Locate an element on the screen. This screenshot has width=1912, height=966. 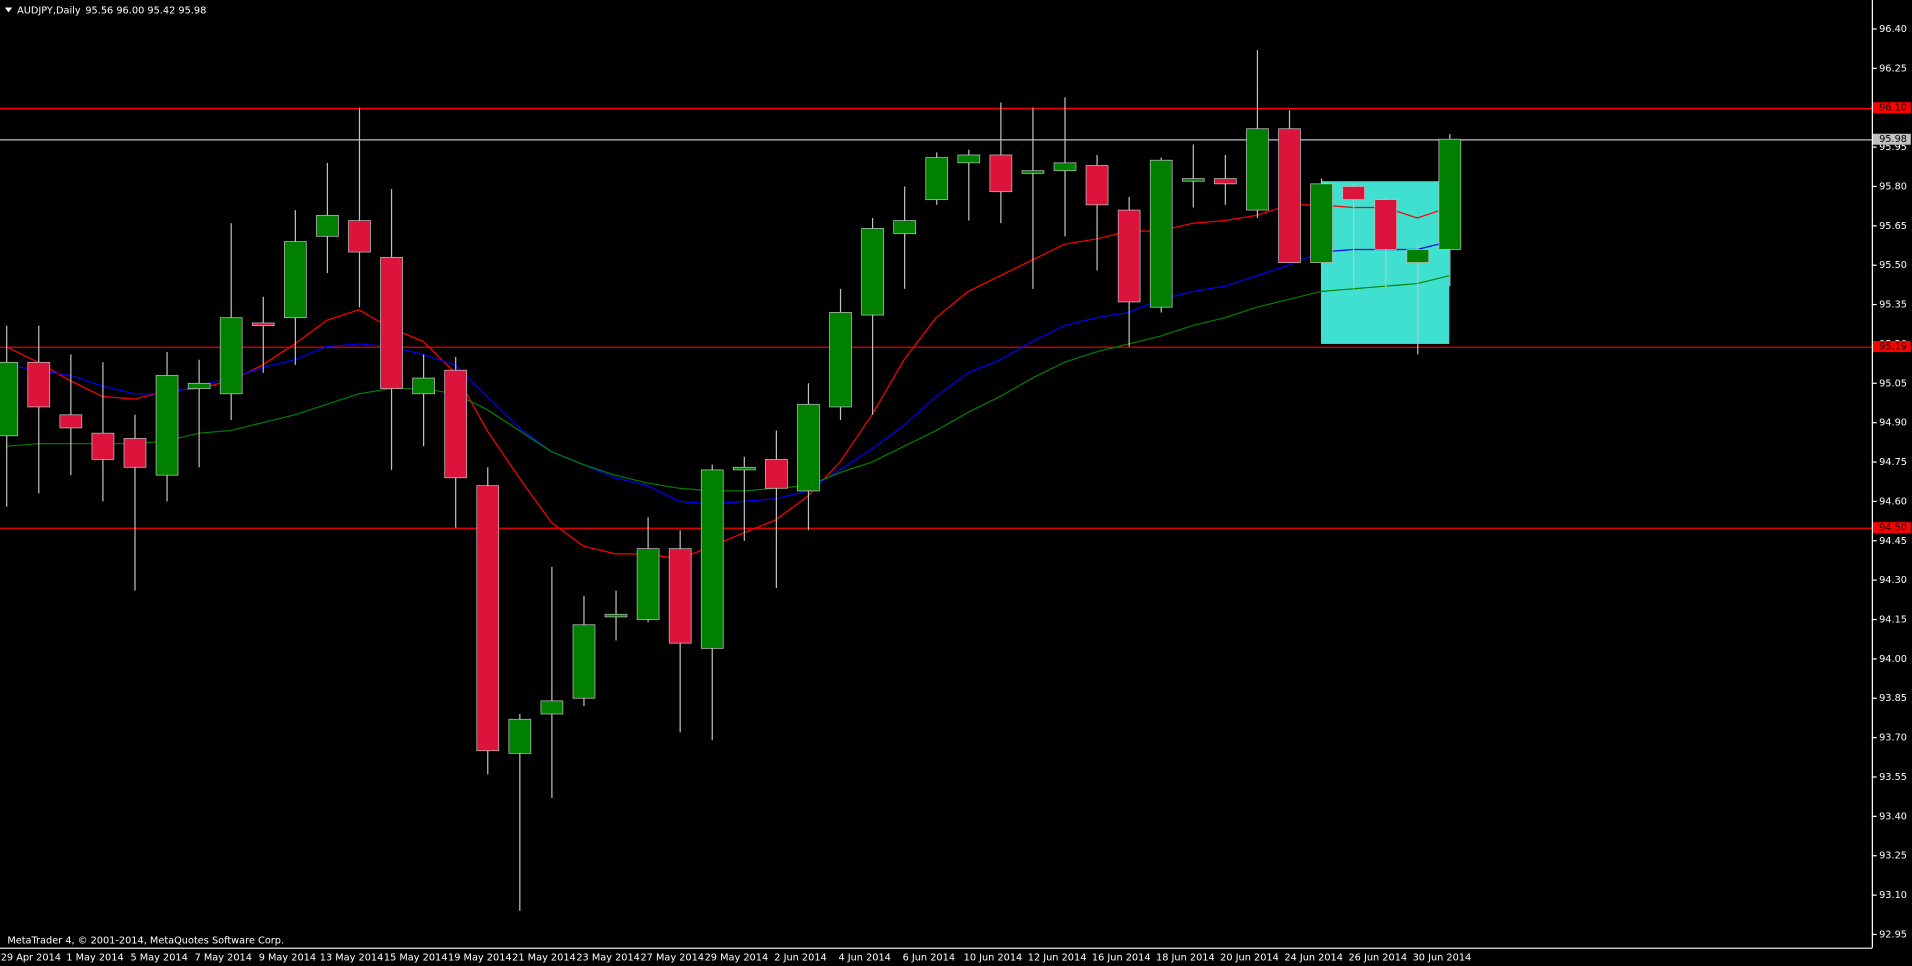
x-tick-label: 1 May 2014 is located at coordinates (94, 957).